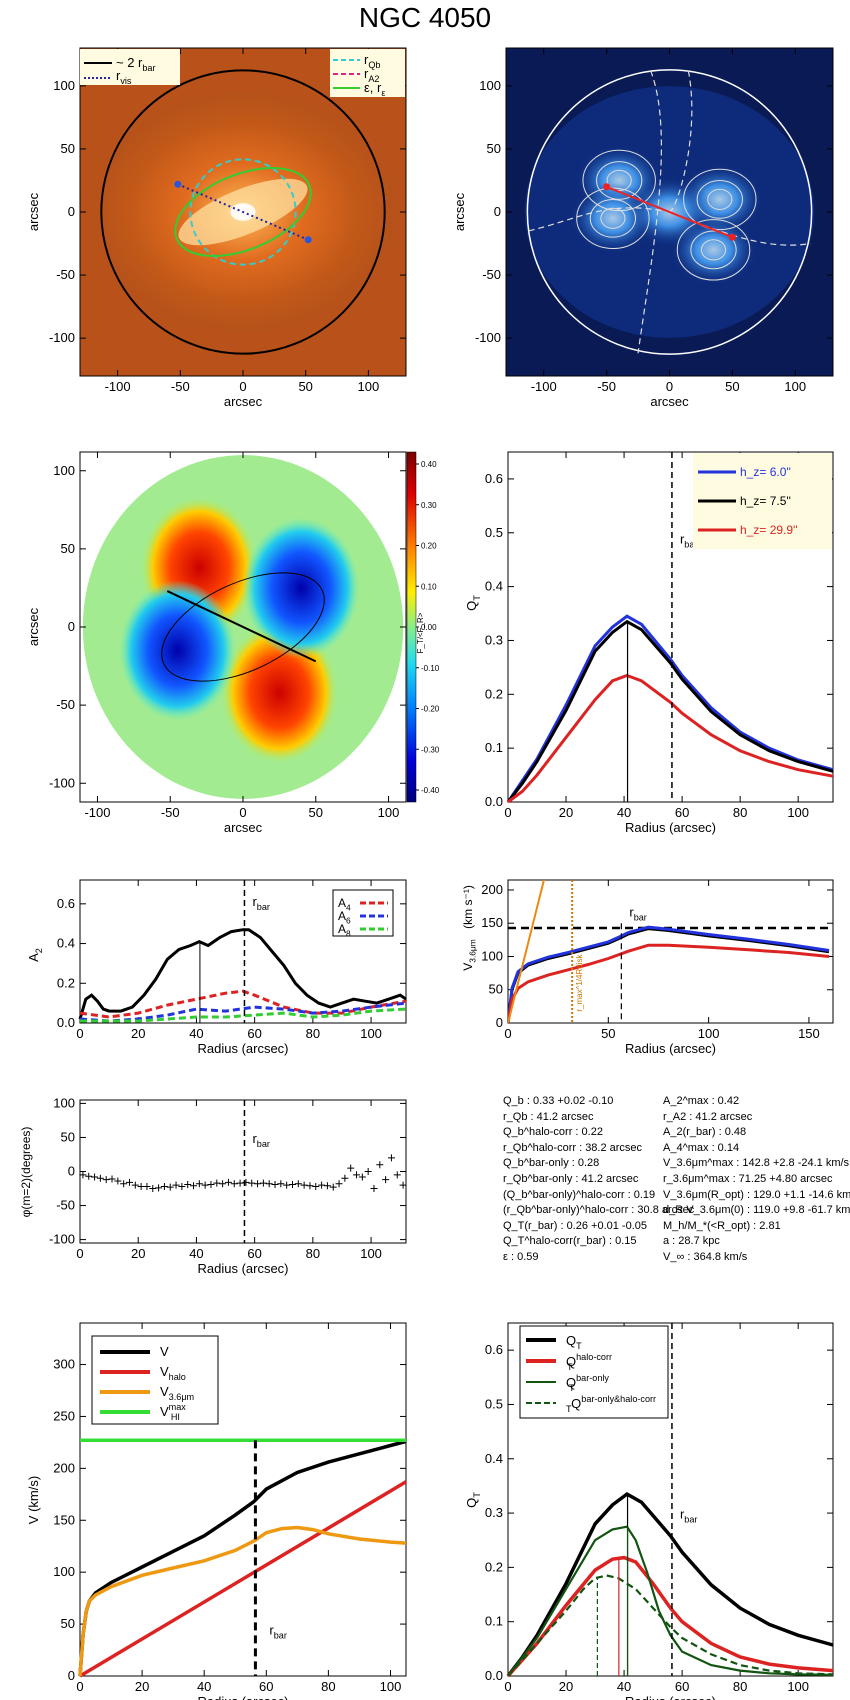  What do you see at coordinates (344, 917) in the screenshot?
I see `legend-label: A6` at bounding box center [344, 917].